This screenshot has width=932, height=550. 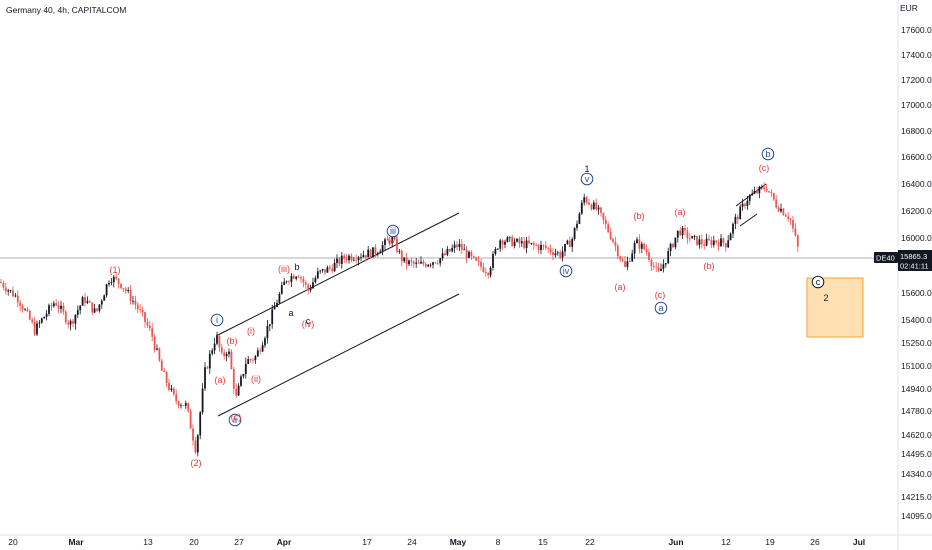 I want to click on price-tick-label: 14495.0, so click(x=916, y=454).